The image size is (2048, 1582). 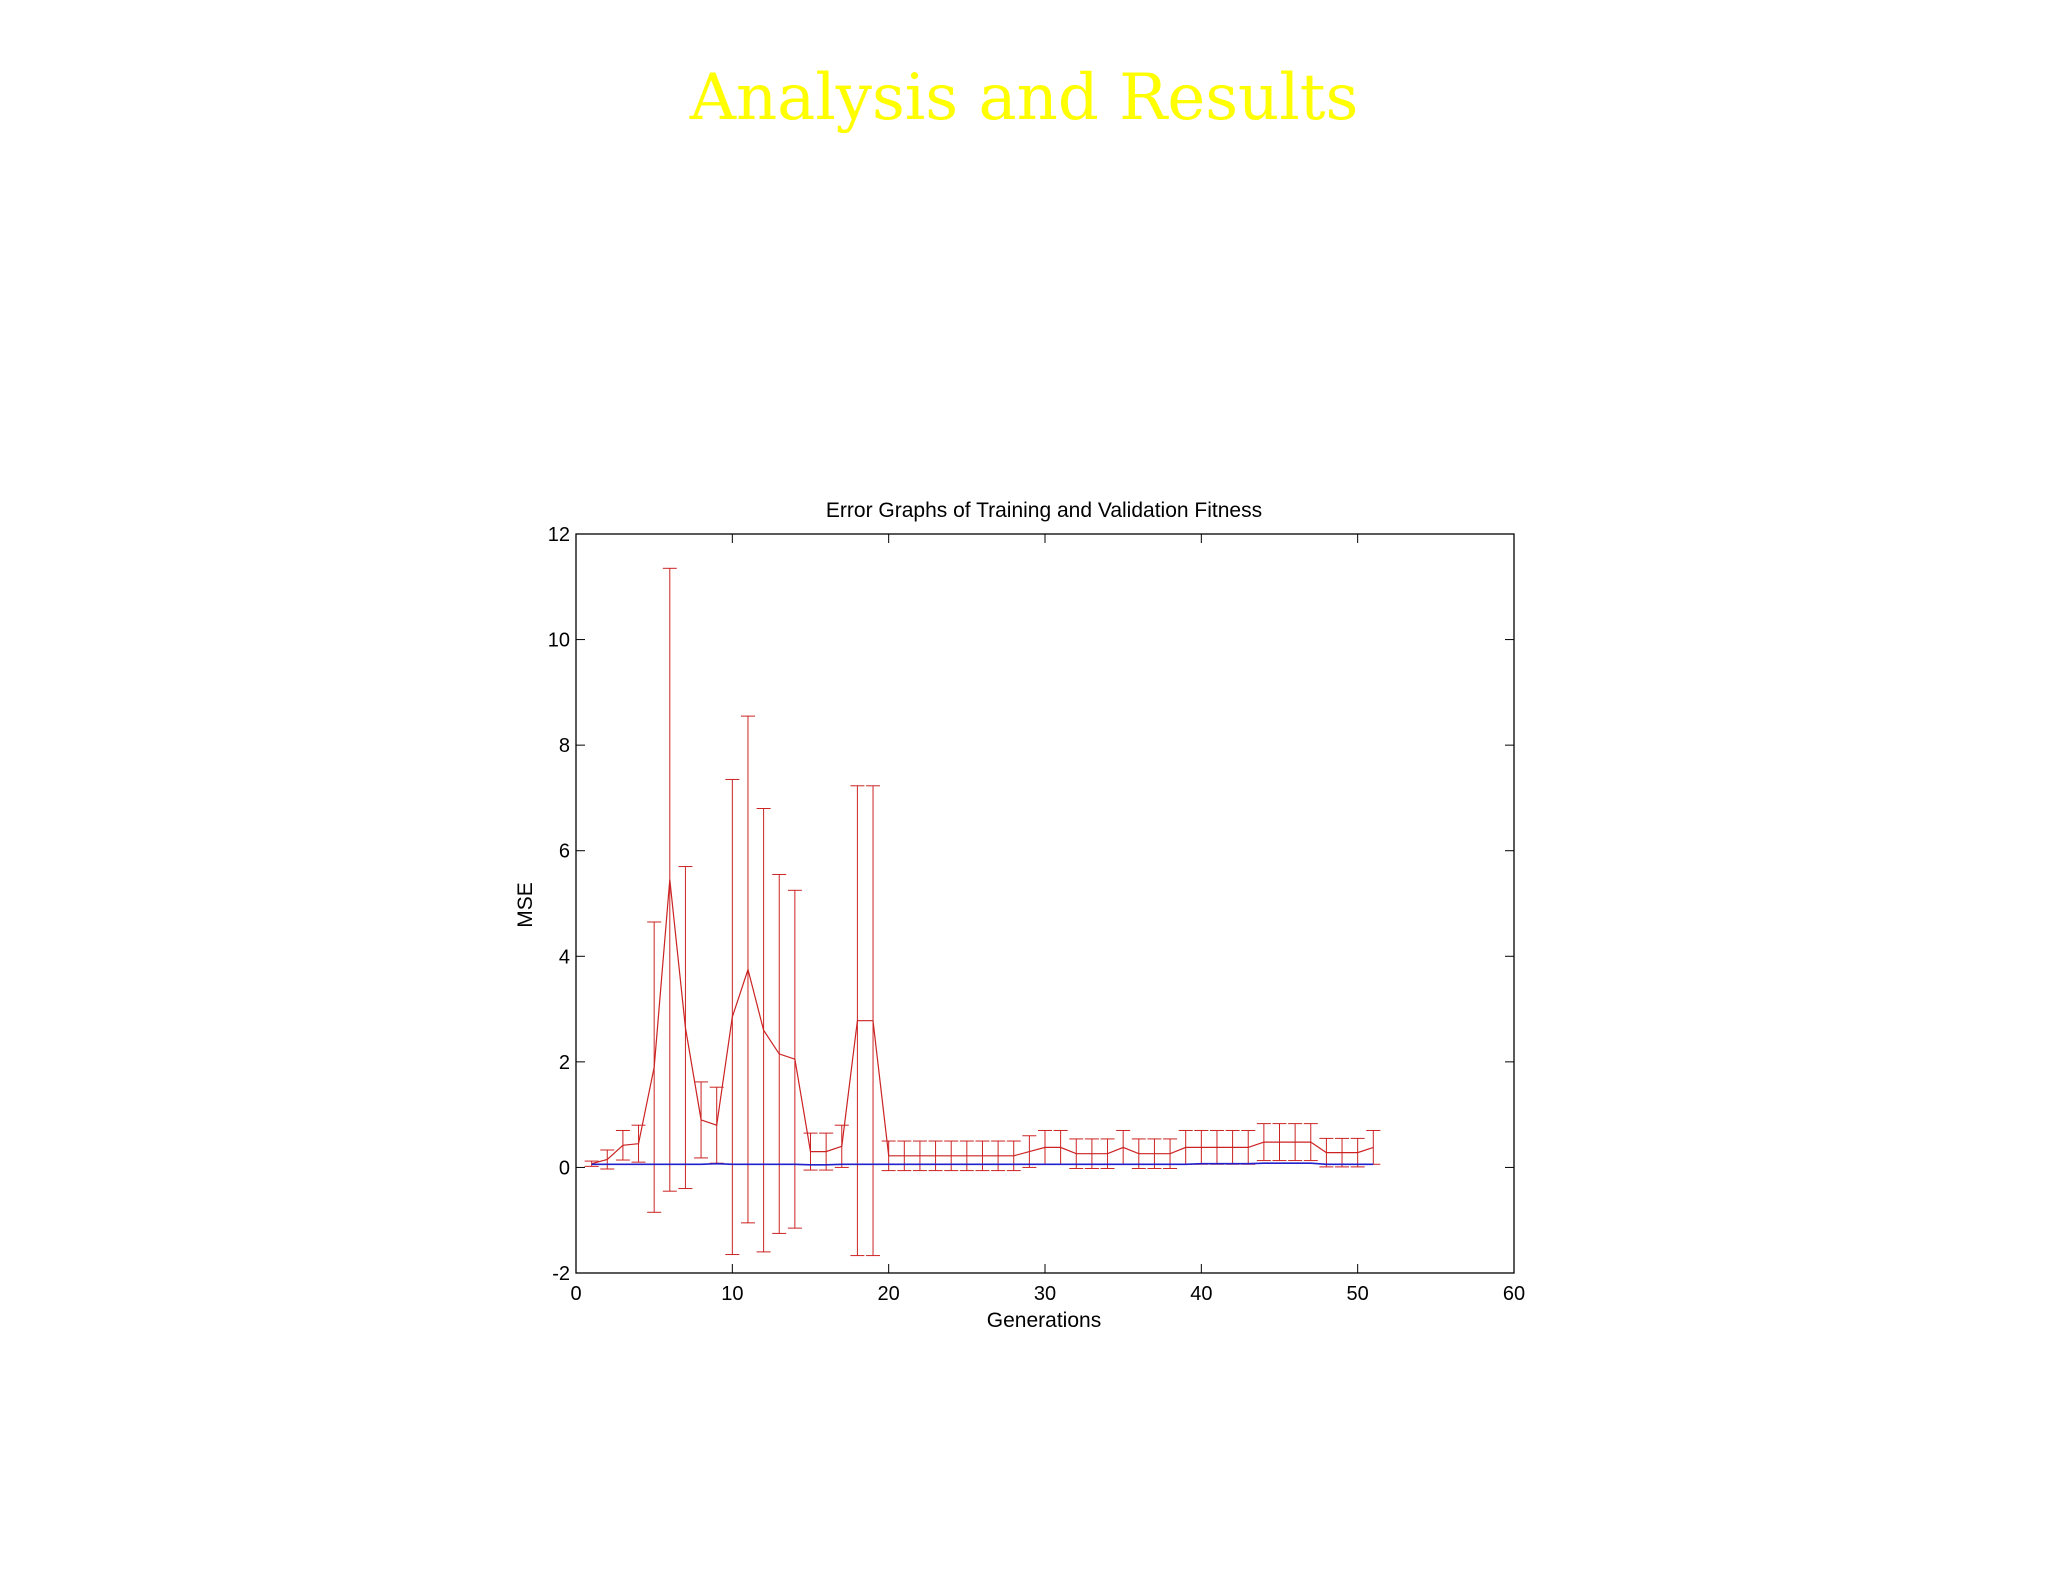 I want to click on validation-series, so click(x=982, y=1164).